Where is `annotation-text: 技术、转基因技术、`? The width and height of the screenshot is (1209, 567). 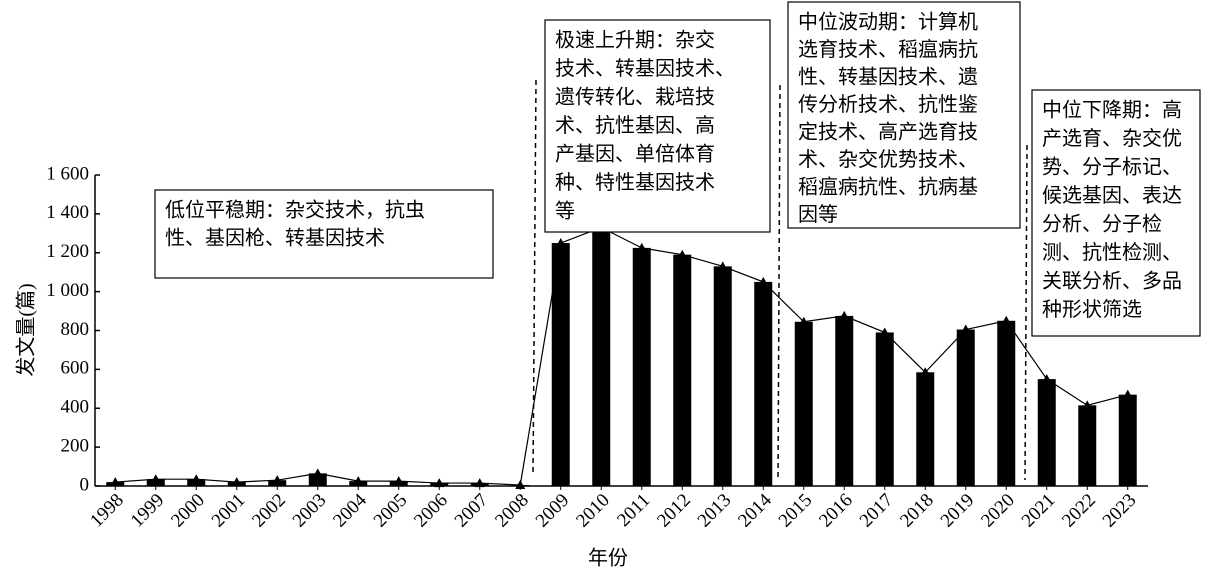 annotation-text: 技术、转基因技术、 is located at coordinates (645, 68).